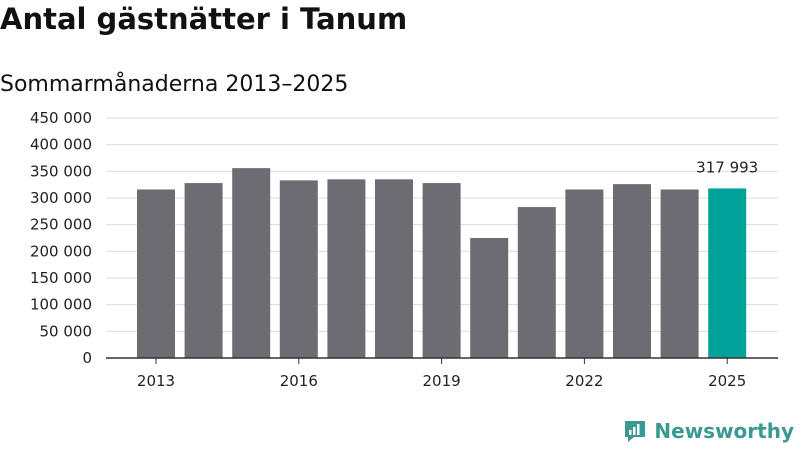 This screenshot has width=800, height=450. Describe the element at coordinates (679, 273) in the screenshot. I see `bar-2024` at that location.